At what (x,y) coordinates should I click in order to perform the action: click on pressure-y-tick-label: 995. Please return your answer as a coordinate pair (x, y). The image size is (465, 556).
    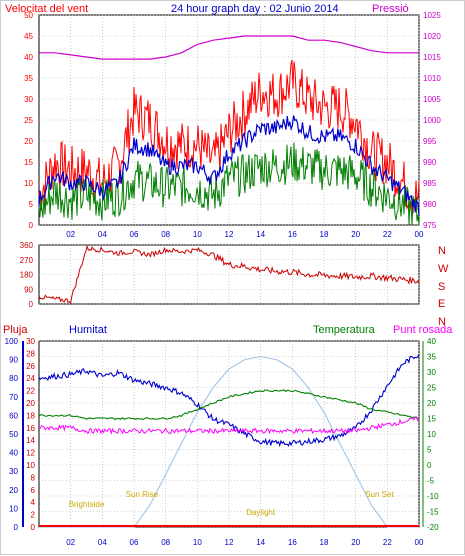
    Looking at the image, I should click on (430, 141).